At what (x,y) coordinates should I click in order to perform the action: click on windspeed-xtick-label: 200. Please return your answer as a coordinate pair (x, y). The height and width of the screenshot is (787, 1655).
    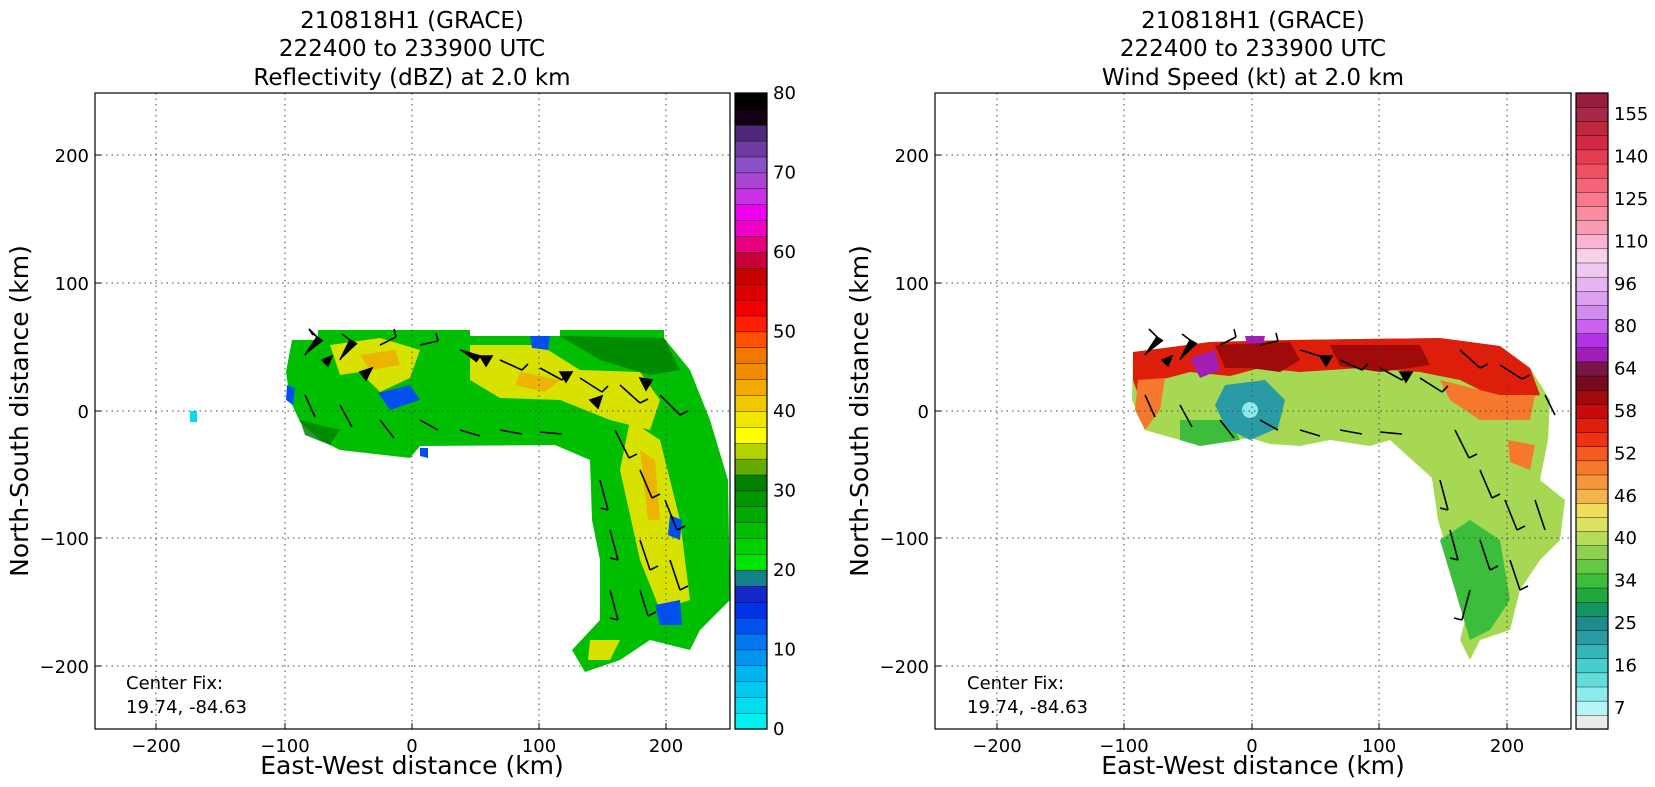
    Looking at the image, I should click on (1507, 746).